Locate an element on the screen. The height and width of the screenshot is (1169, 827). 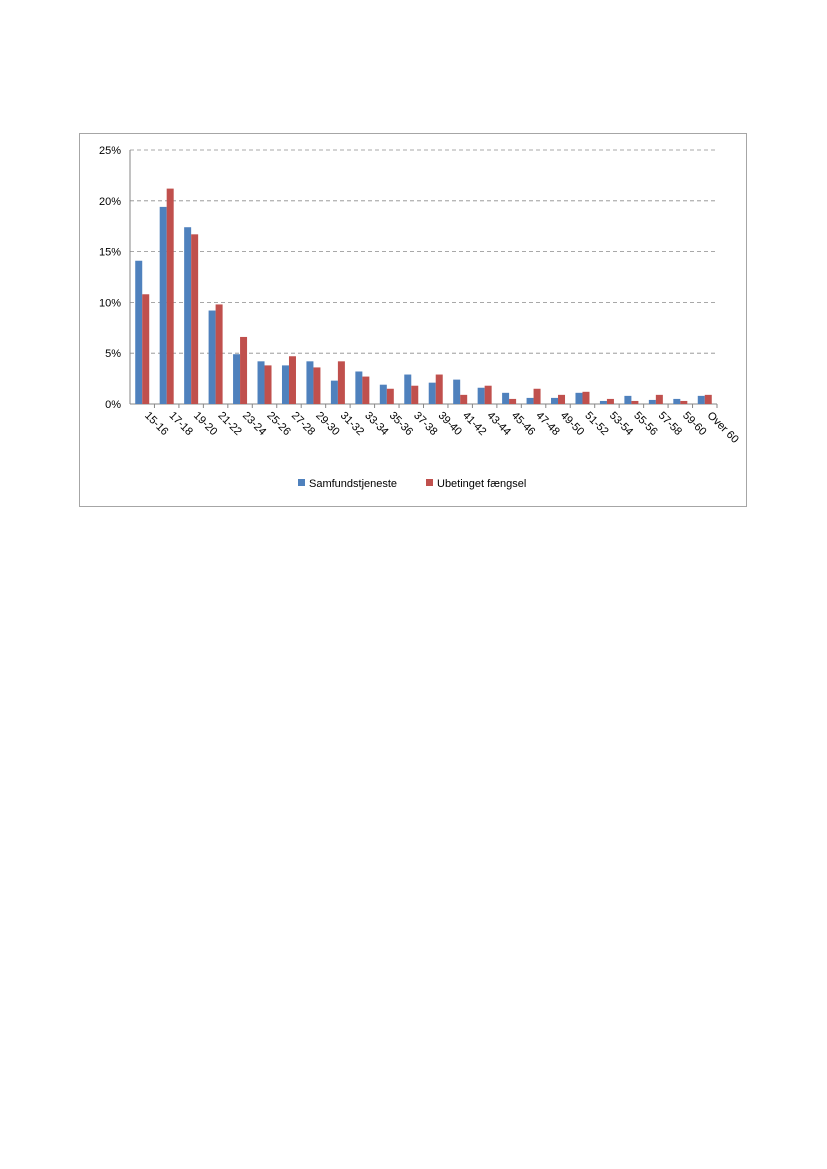
x-tick-label: 37-38 is located at coordinates (425, 424).